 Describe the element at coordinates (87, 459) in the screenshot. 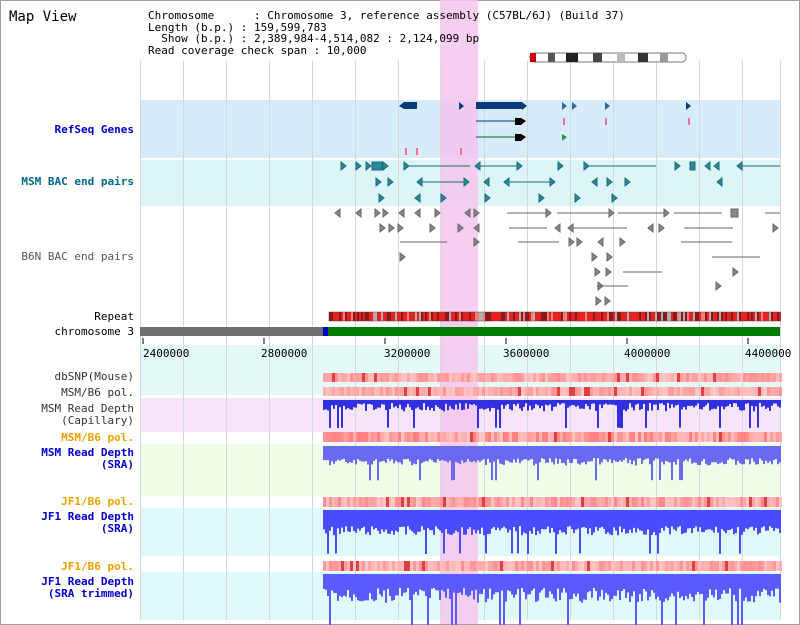

I see `track-label-msm-depth-sra: MSM Read Depth (SRA)` at that location.